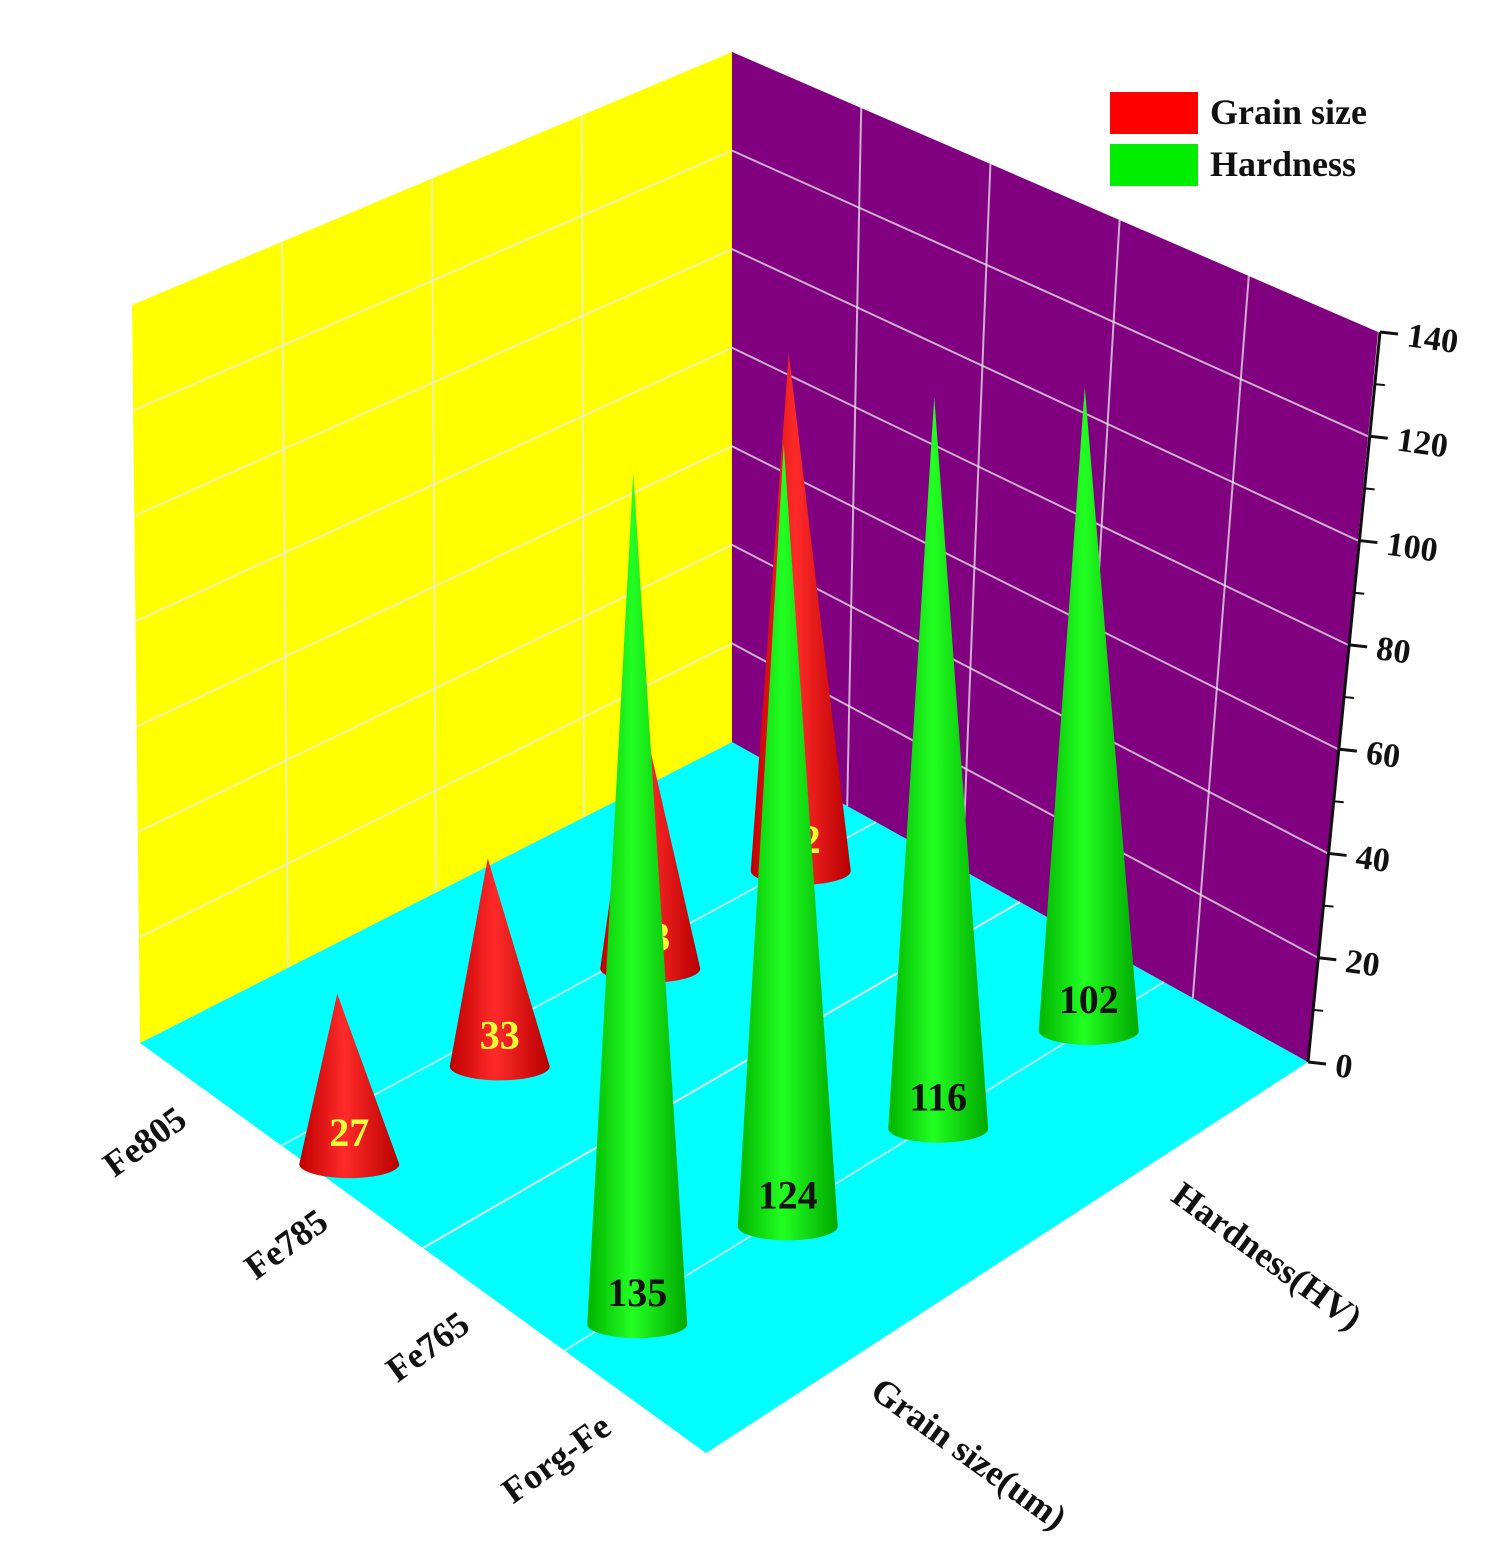  I want to click on cone-hardness: 102, so click(1088, 716).